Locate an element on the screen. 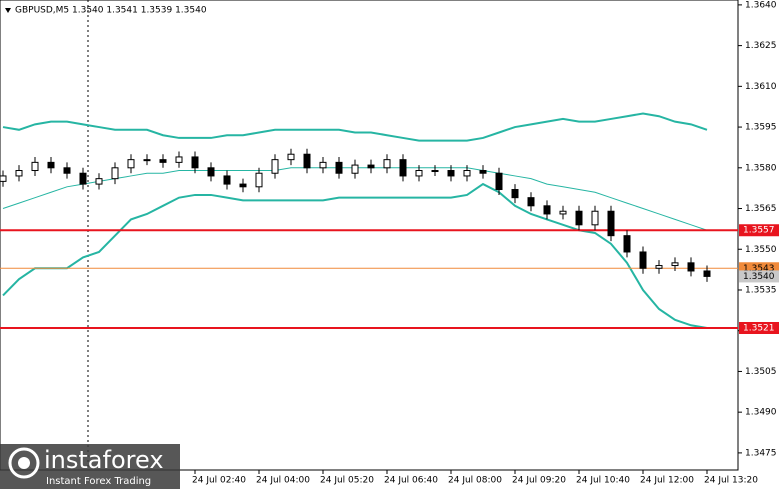  y-tick-label: 1.3550 is located at coordinates (761, 250).